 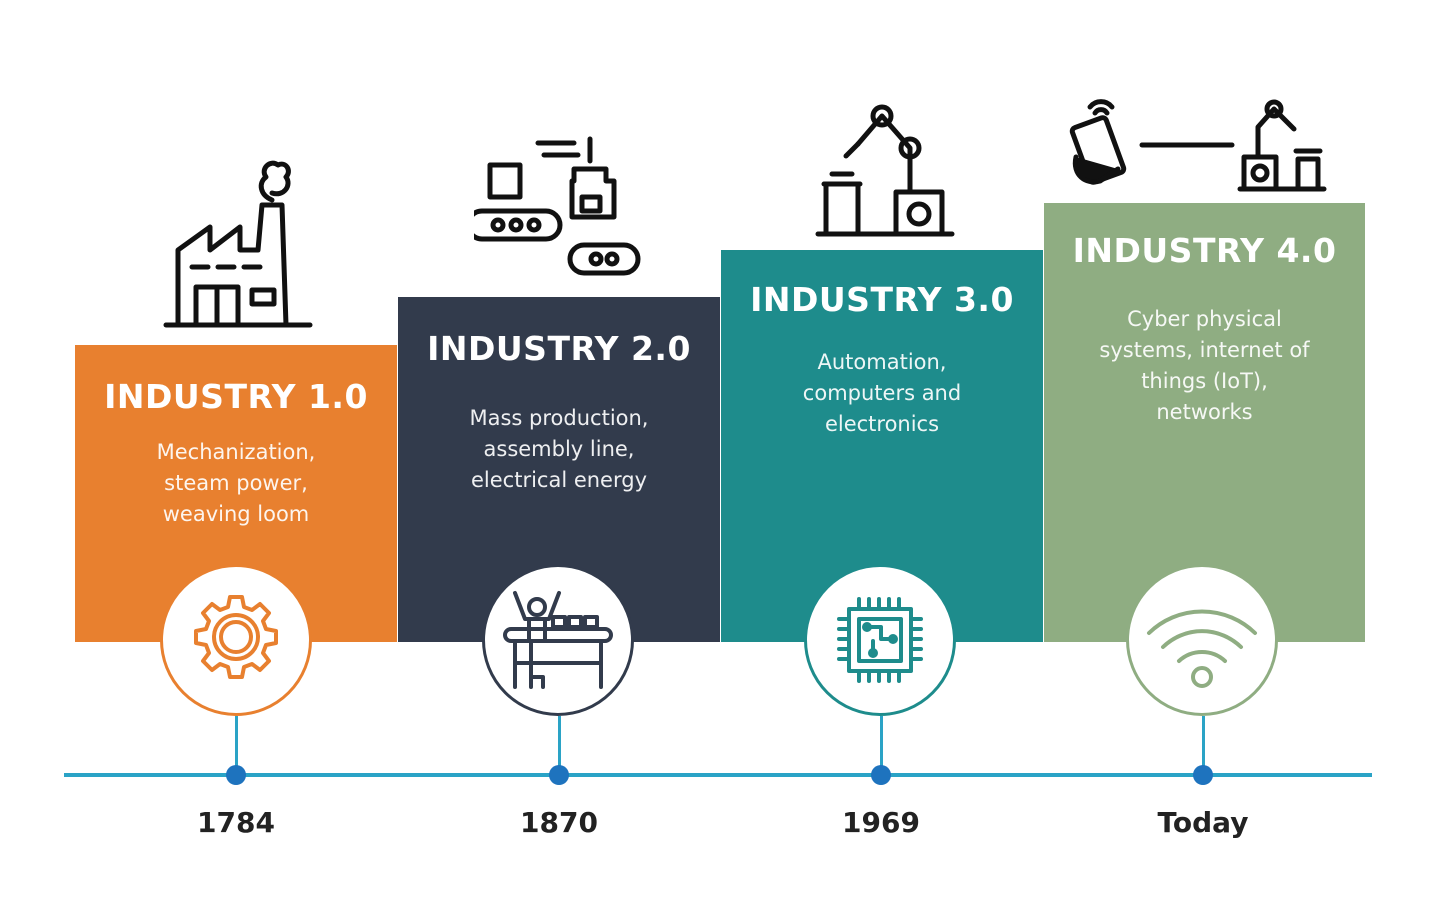 I want to click on industry-3-icon-circle, so click(x=880, y=640).